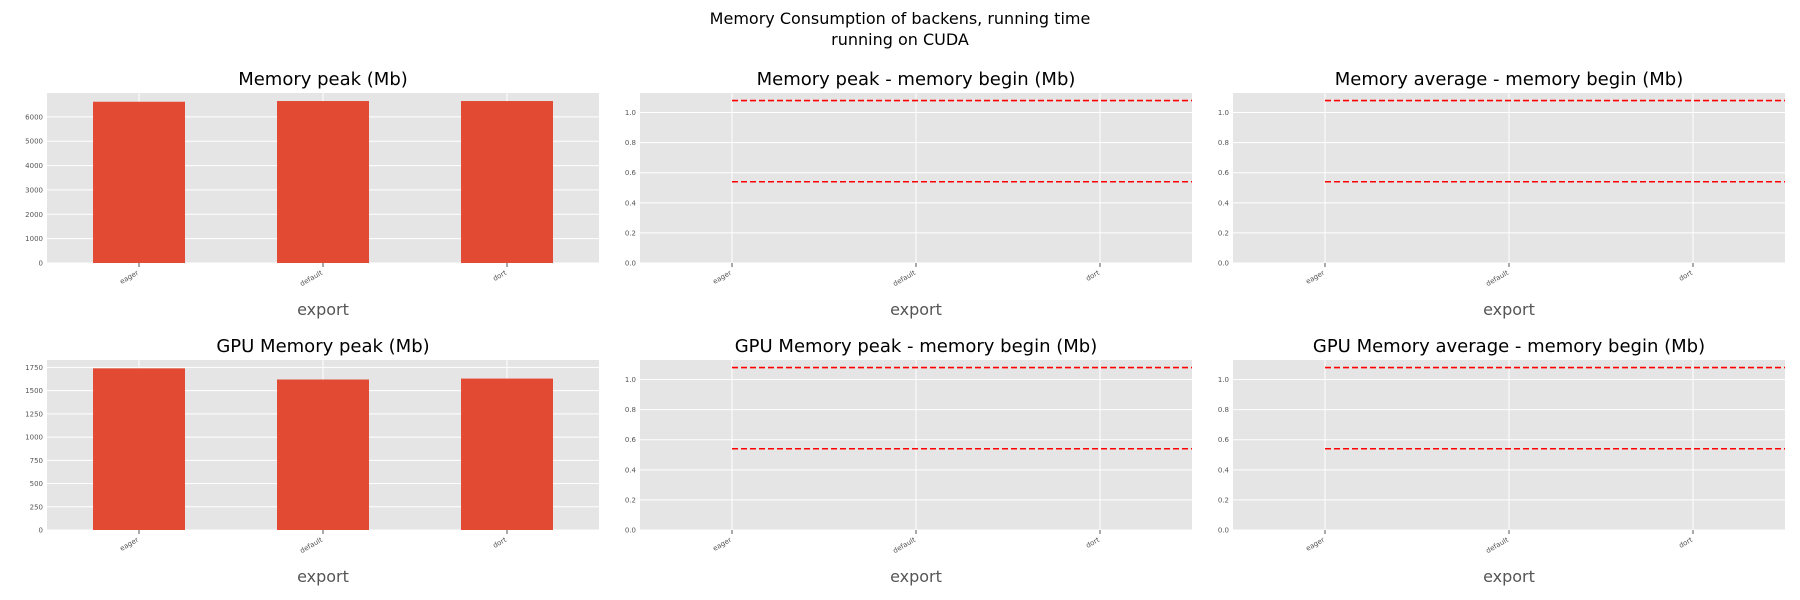 This screenshot has width=1800, height=600. I want to click on subplot-title: GPU Memory peak - memory begin (Mb), so click(916, 346).